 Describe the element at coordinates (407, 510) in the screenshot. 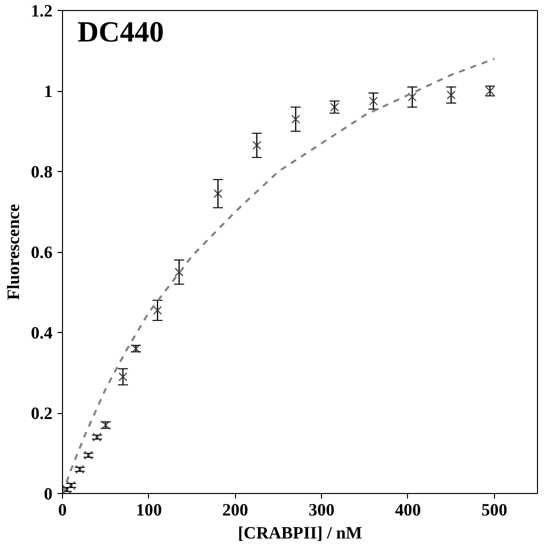

I see `x-tick-label: 400` at that location.